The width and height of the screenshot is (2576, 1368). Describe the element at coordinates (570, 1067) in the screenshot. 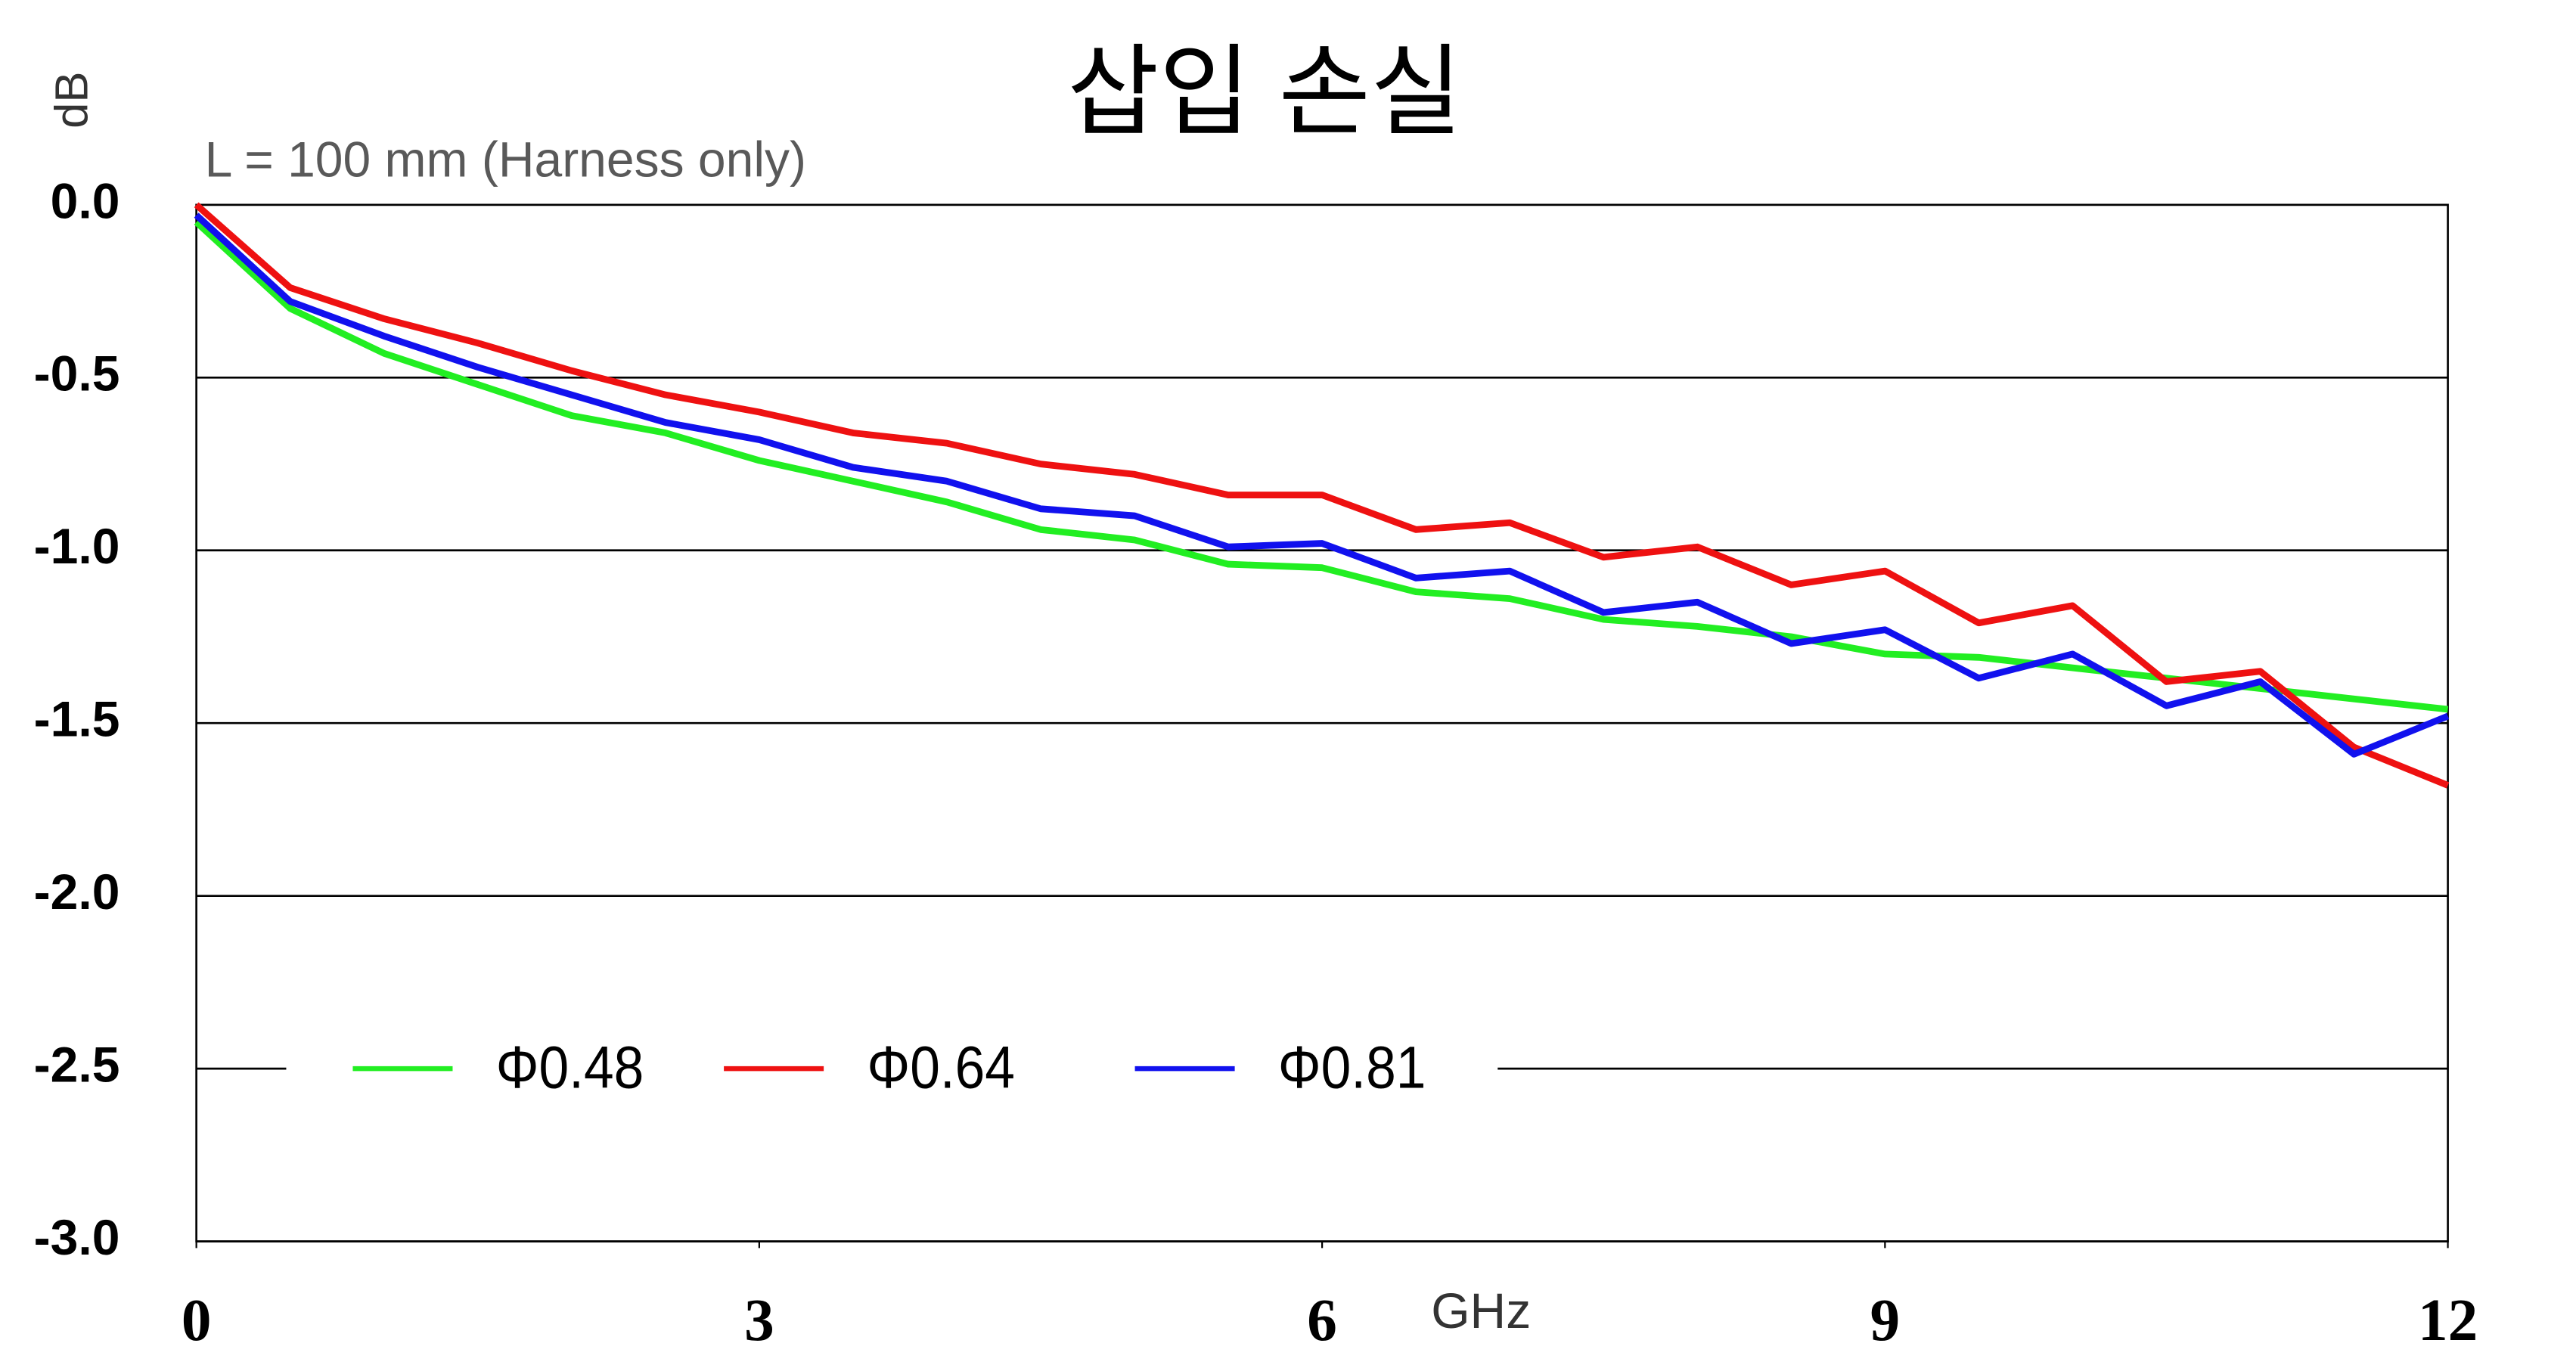

I see `legend-label: Φ0.48` at that location.